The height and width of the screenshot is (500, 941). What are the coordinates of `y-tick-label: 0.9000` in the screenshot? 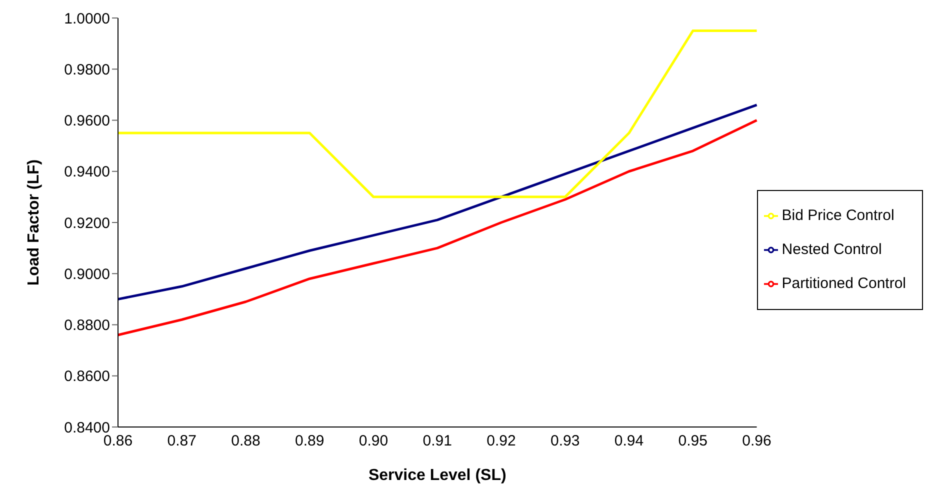 It's located at (87, 274).